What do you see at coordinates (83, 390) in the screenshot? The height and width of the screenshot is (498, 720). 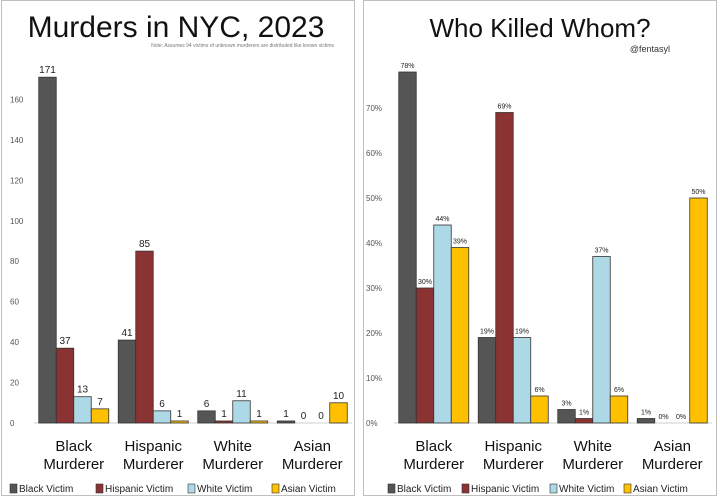 I see `data-label: 13` at bounding box center [83, 390].